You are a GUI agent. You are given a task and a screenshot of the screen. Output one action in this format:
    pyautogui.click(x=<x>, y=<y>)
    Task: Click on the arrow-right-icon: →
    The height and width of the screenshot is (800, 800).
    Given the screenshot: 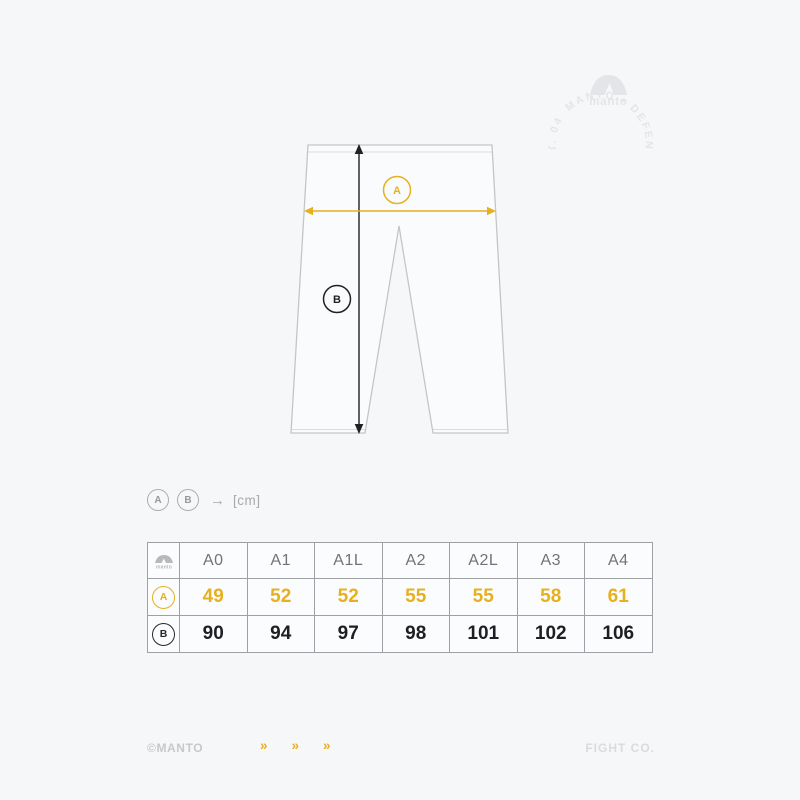 What is the action you would take?
    pyautogui.click(x=217, y=500)
    